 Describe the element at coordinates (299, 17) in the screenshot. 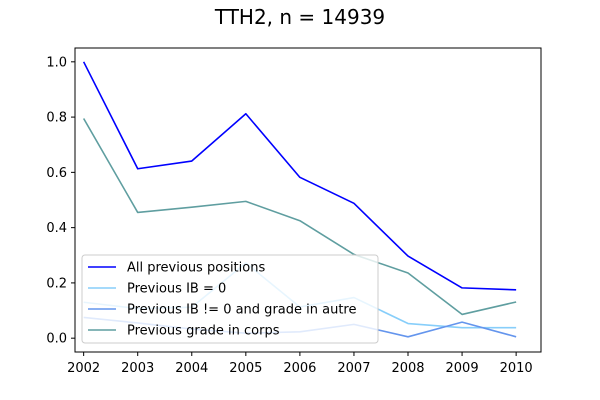

I see `chart-title: TTH2, n = 14939` at that location.